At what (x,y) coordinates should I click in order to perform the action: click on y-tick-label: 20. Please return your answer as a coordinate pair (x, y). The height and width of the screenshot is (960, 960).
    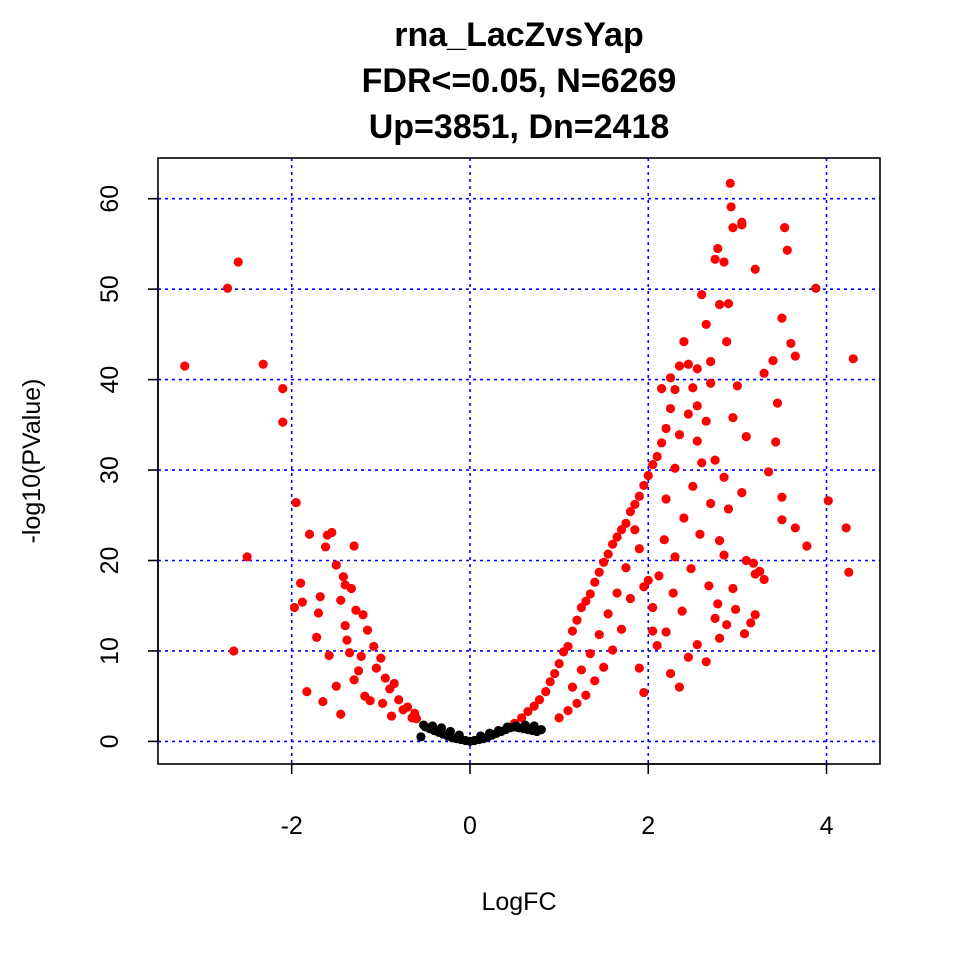
    Looking at the image, I should click on (110, 561).